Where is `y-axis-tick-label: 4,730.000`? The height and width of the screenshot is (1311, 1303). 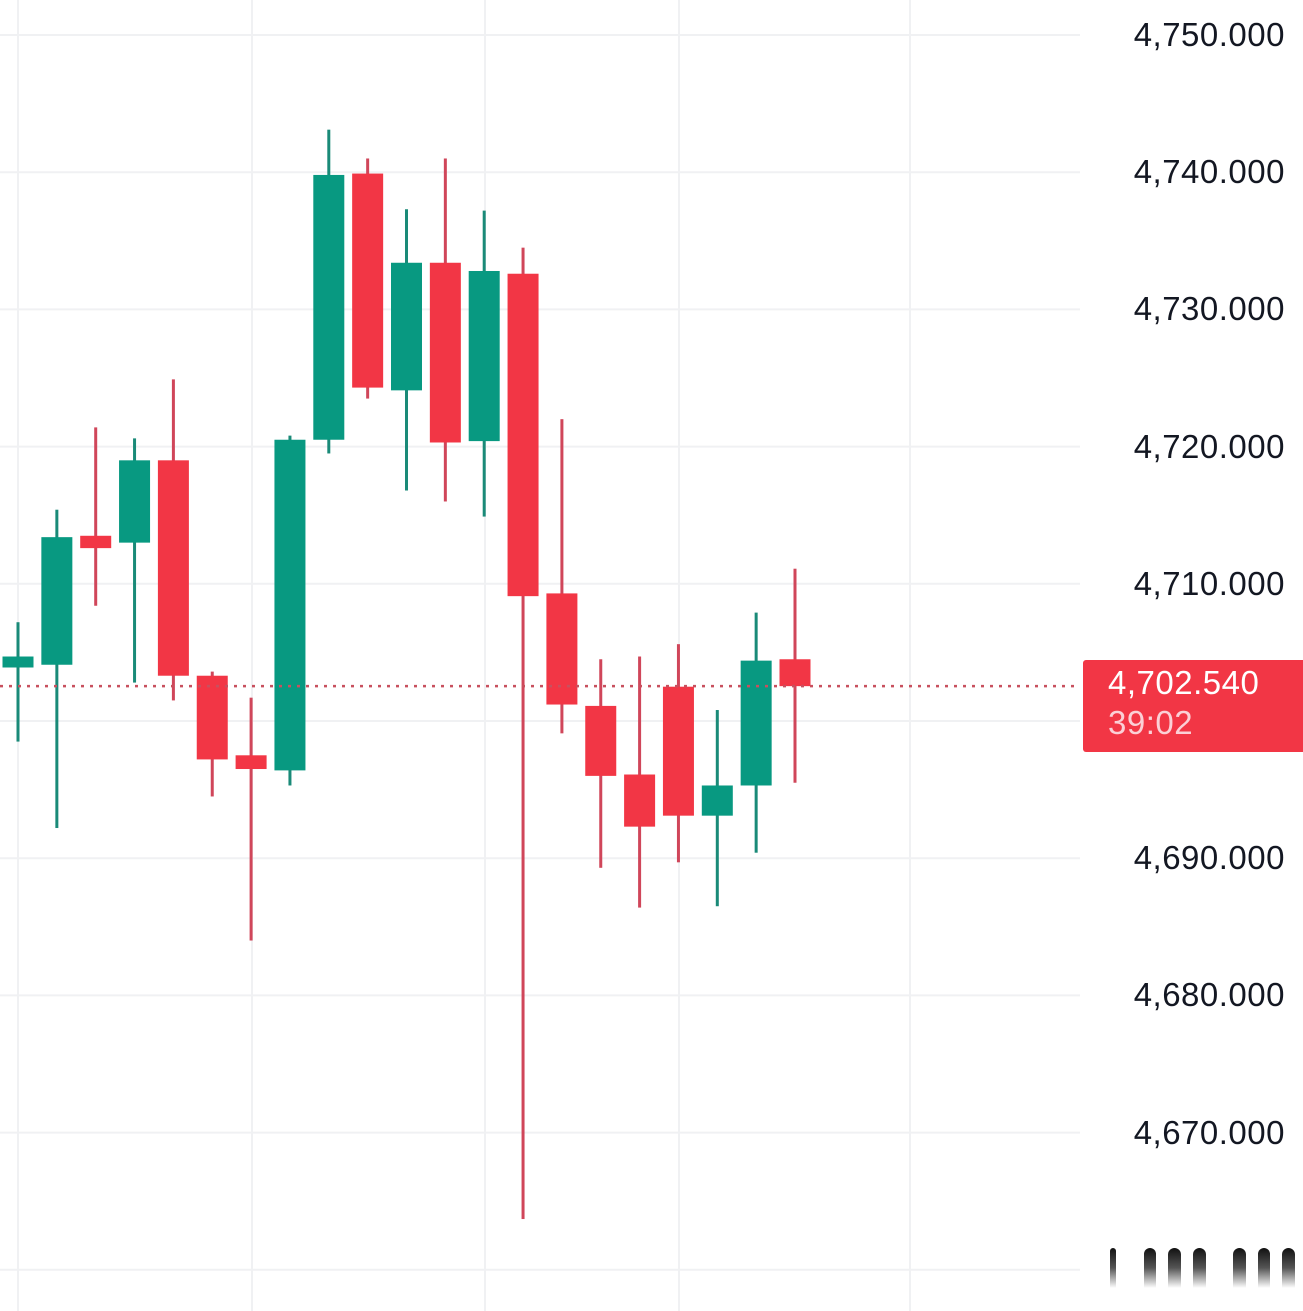 y-axis-tick-label: 4,730.000 is located at coordinates (1209, 309).